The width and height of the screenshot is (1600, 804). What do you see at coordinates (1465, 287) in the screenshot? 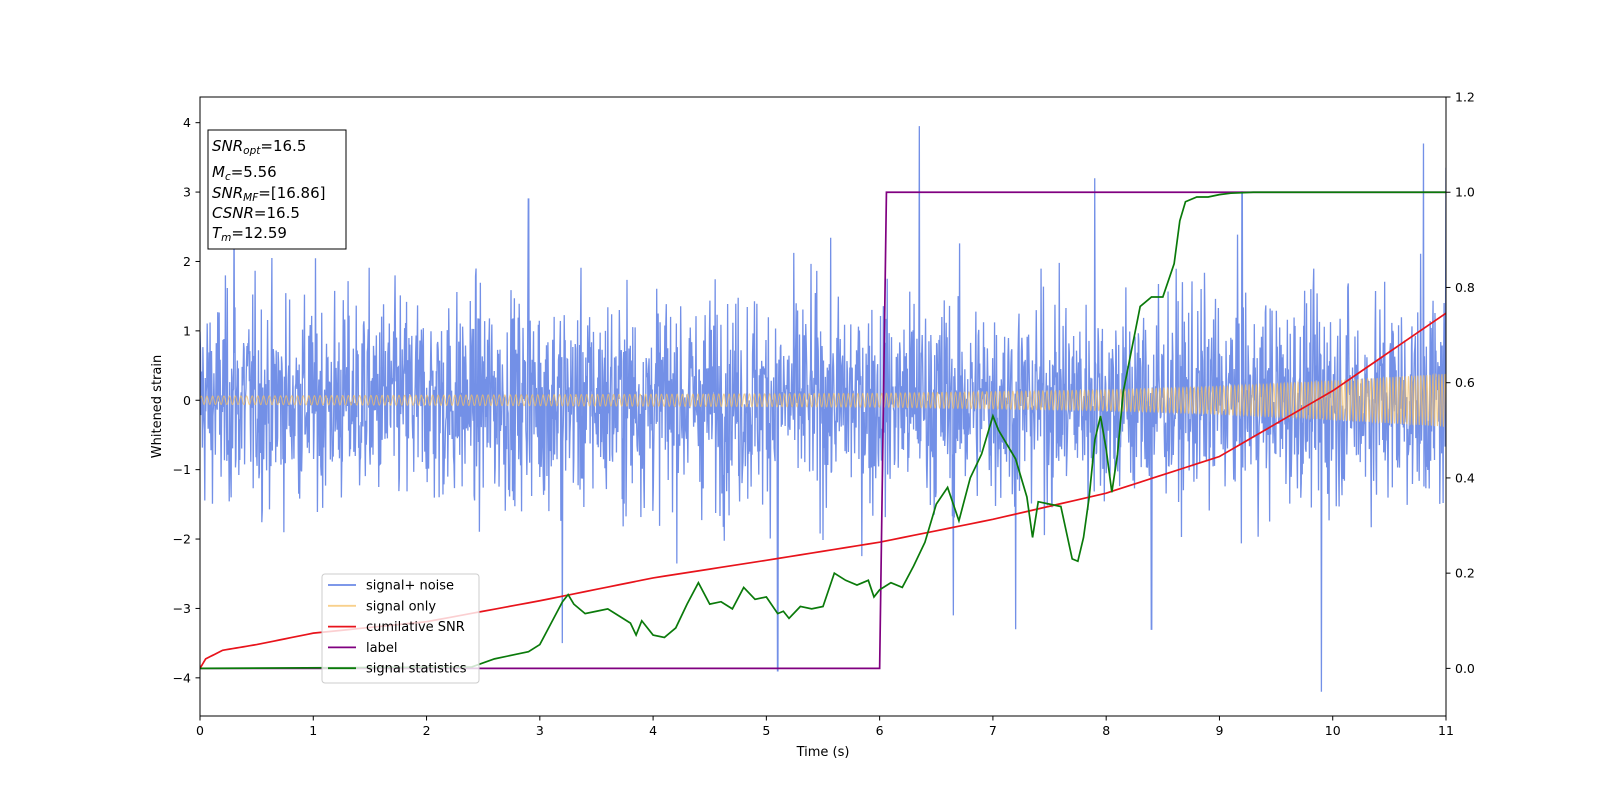
I see `y2-tick-label: 0.8` at bounding box center [1465, 287].